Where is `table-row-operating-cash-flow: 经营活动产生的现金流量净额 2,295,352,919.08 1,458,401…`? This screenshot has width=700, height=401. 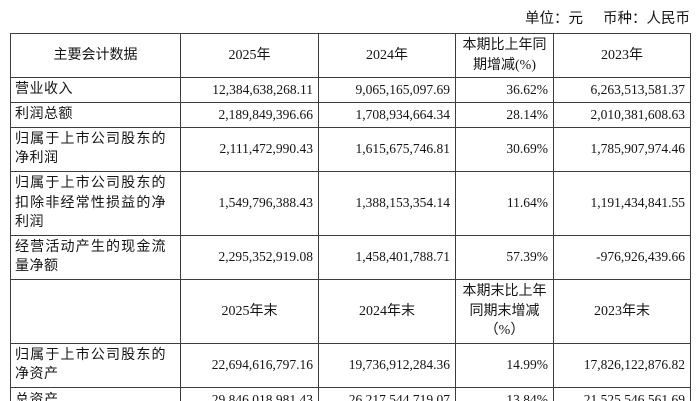 table-row-operating-cash-flow: 经营活动产生的现金流量净额 2,295,352,919.08 1,458,401… is located at coordinates (350, 257).